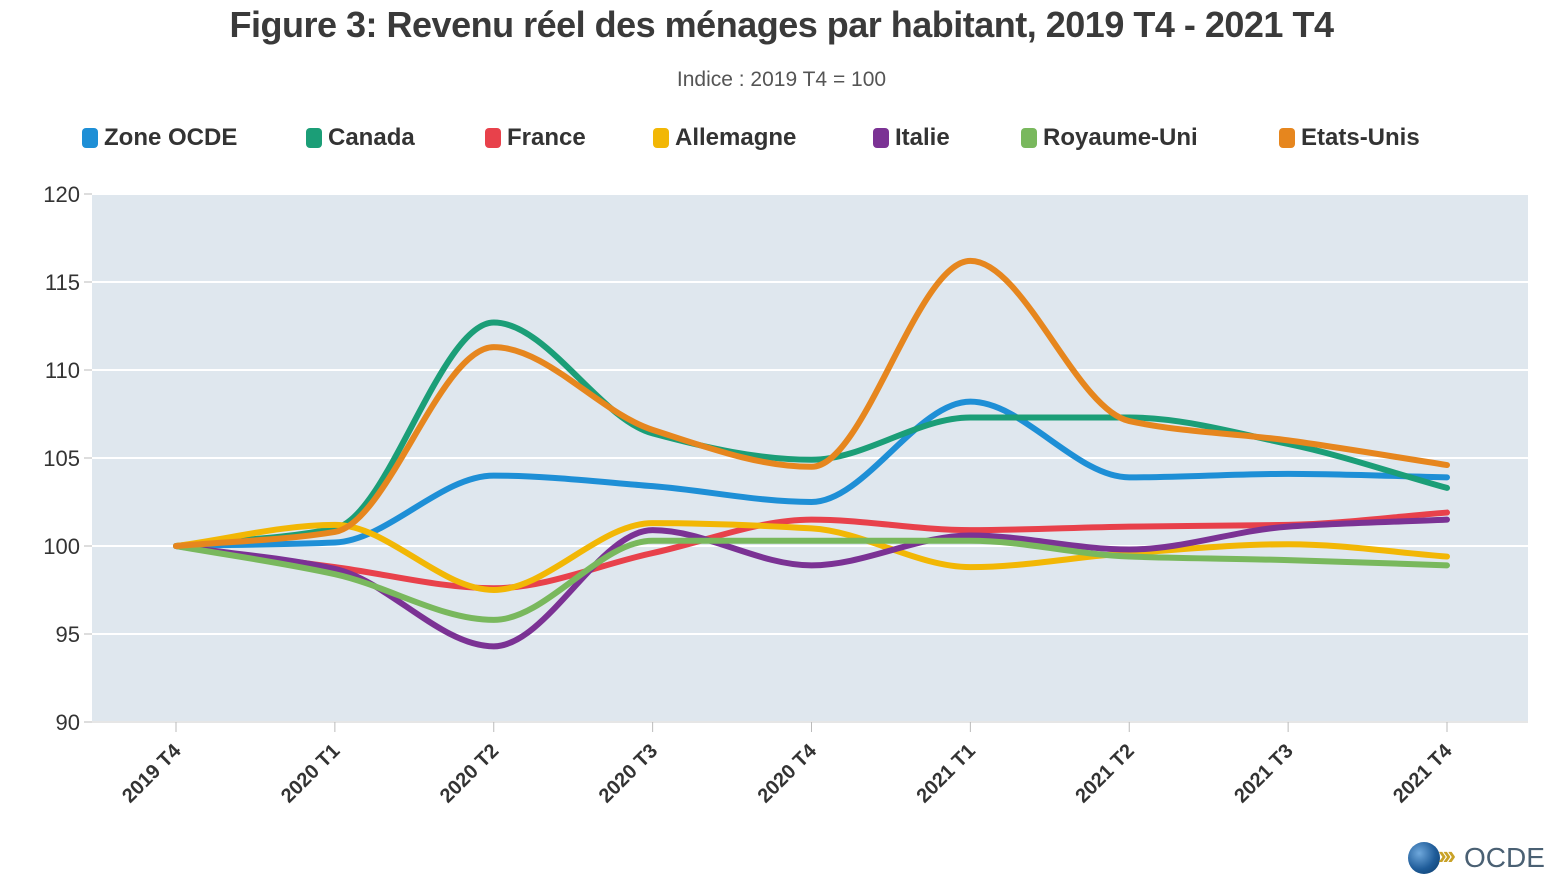 Image resolution: width=1563 pixels, height=877 pixels. I want to click on x-tick-label: 2020 T2, so click(469, 773).